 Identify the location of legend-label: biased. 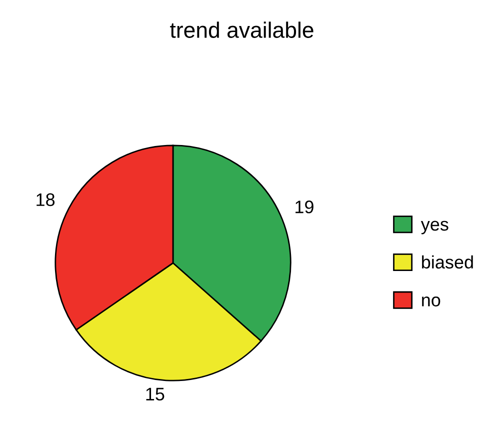
(447, 262).